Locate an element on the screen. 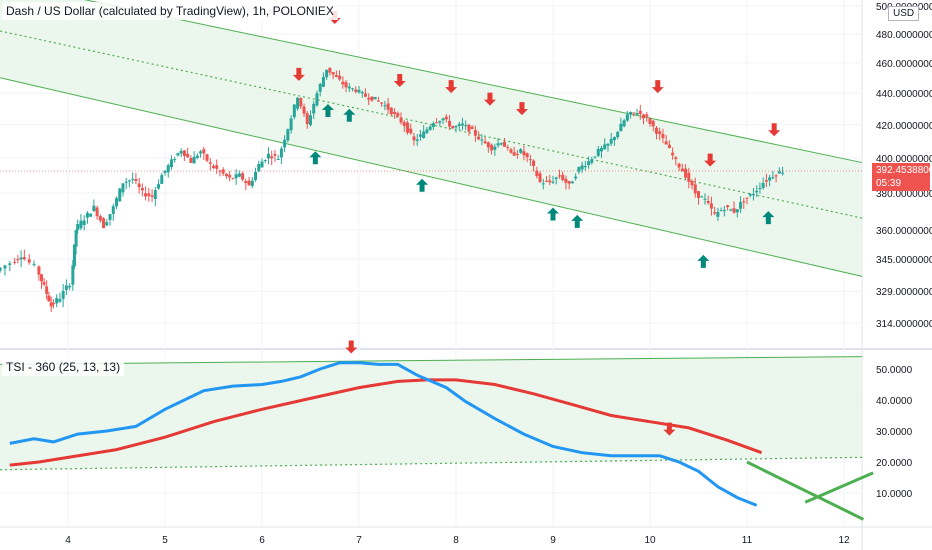  tsi-signal-line is located at coordinates (386, 422).